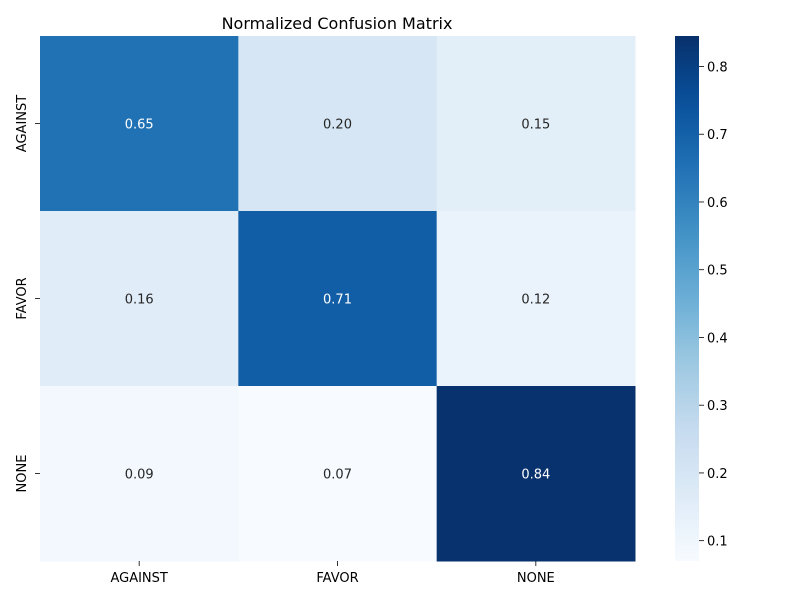 The width and height of the screenshot is (800, 604). I want to click on cell-annotation-2-0: 0.09, so click(139, 475).